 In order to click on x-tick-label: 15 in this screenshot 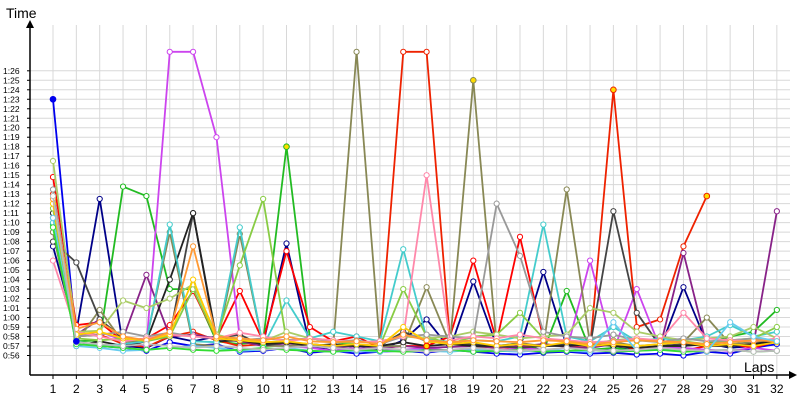, I will do `click(380, 389)`.